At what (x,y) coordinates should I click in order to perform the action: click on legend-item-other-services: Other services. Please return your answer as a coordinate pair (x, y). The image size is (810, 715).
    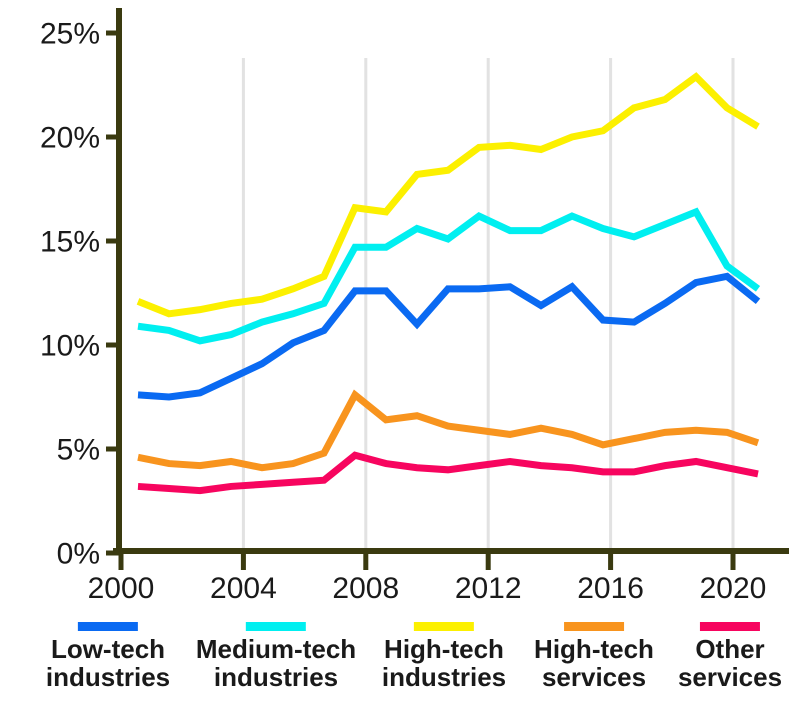
    Looking at the image, I should click on (730, 656).